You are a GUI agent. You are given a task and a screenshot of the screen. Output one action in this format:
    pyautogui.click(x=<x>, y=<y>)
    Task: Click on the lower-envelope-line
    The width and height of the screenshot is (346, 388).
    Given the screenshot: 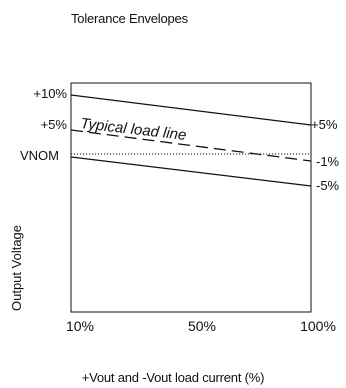 What is the action you would take?
    pyautogui.click(x=191, y=171)
    